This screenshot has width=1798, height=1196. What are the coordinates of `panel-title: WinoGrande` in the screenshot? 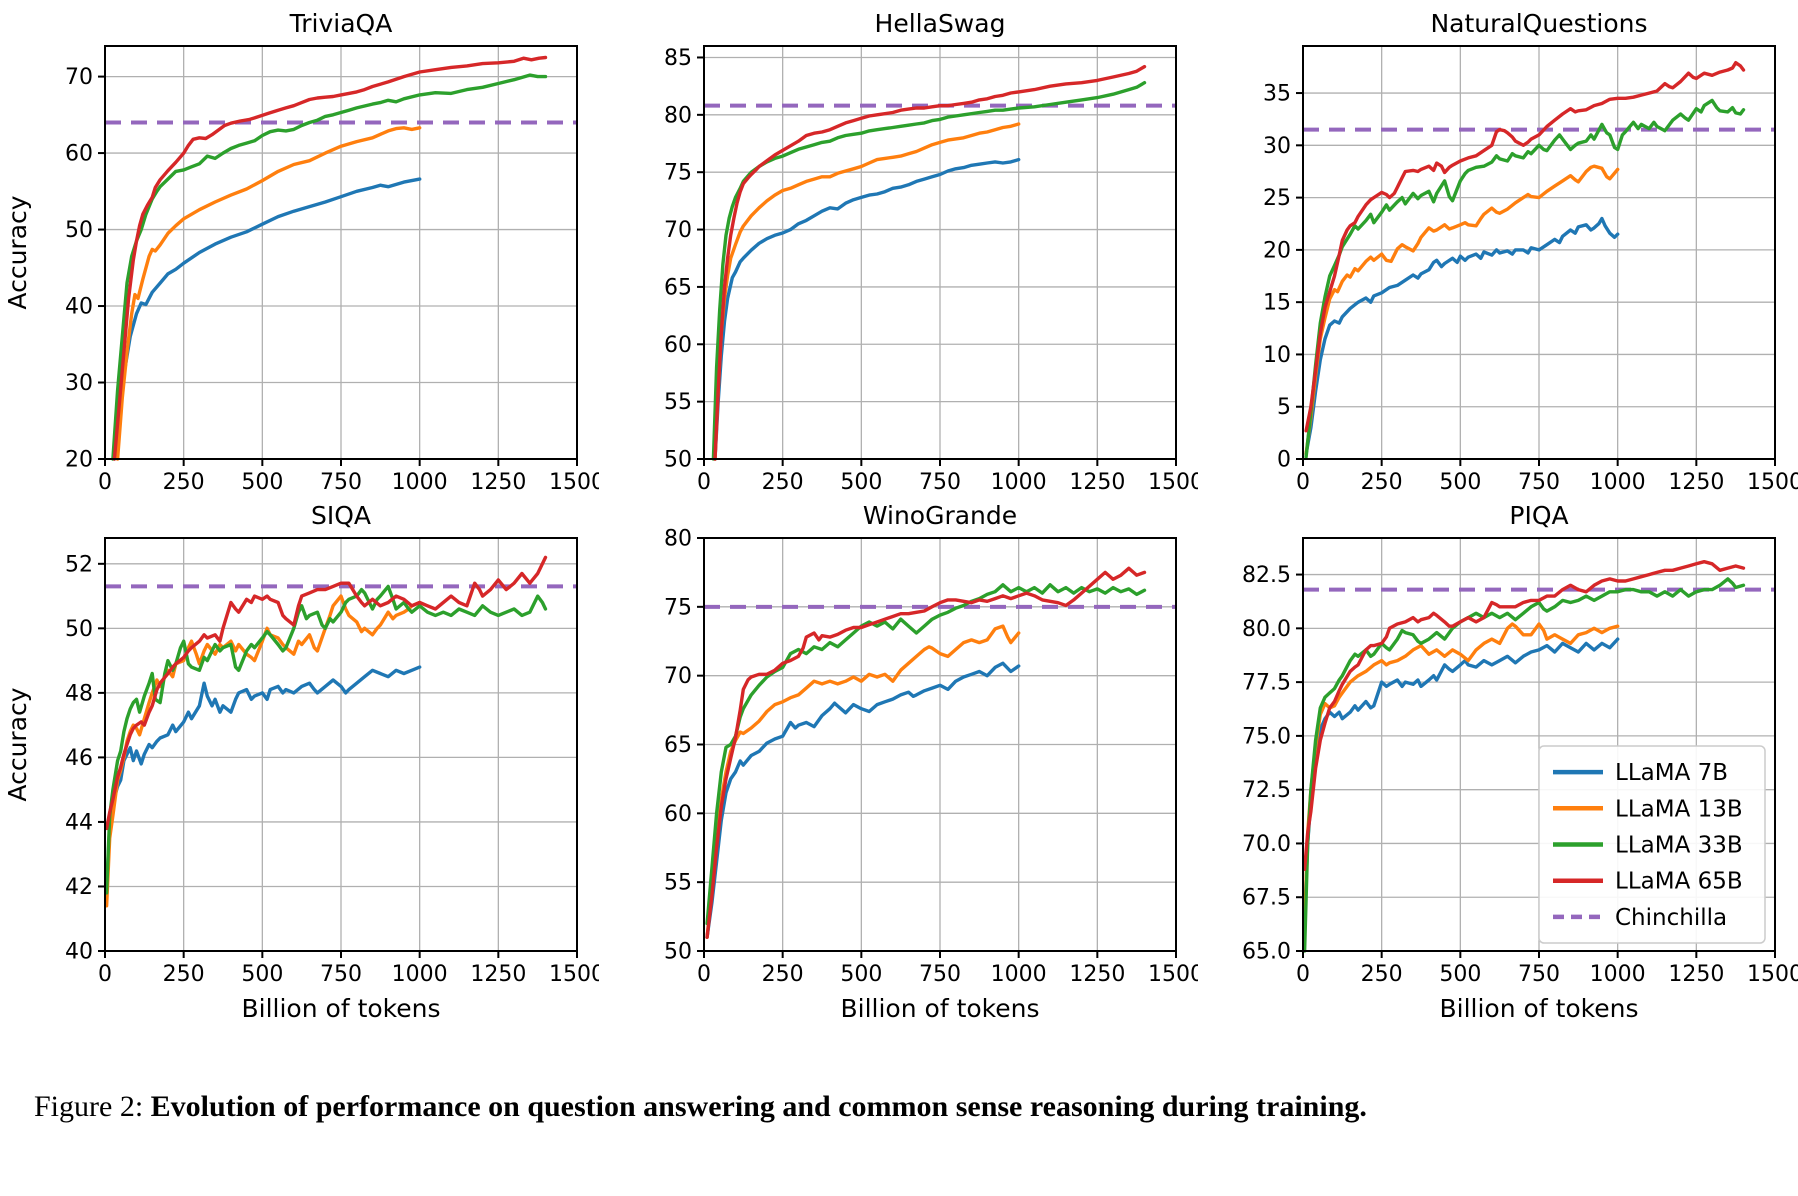 It's located at (940, 515).